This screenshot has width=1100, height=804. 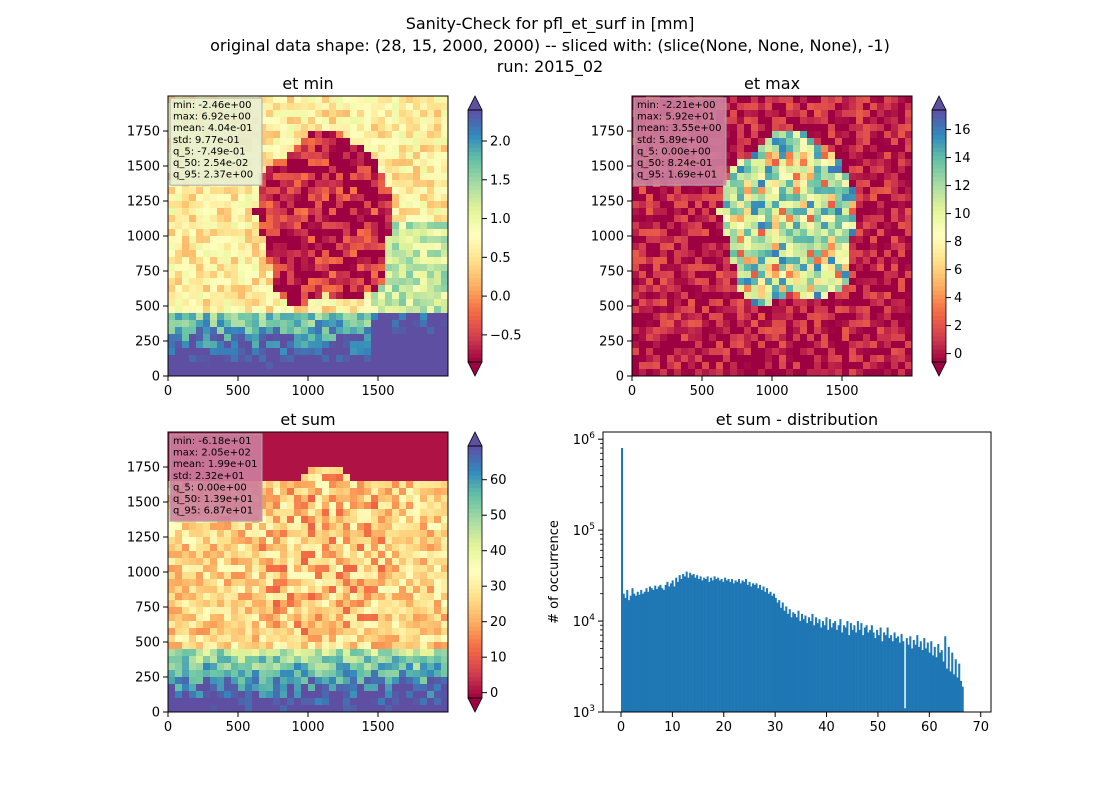 What do you see at coordinates (550, 67) in the screenshot?
I see `figure-title-line-3: run: 2015_02` at bounding box center [550, 67].